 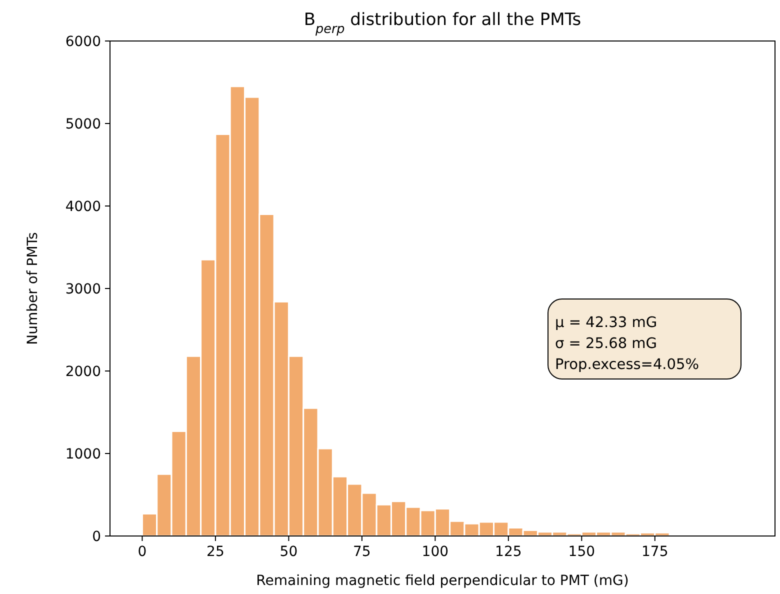 I want to click on y-tick-label: 3000, so click(x=83, y=290).